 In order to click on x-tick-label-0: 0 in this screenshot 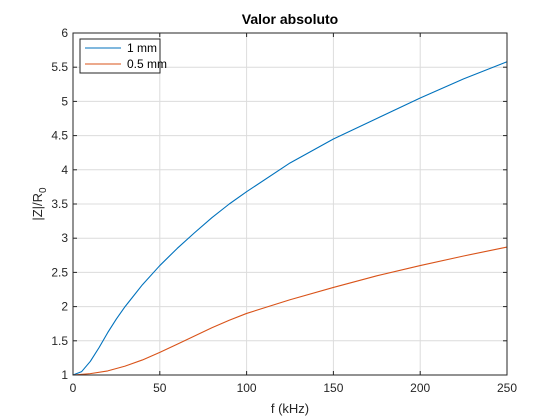, I will do `click(73, 388)`.